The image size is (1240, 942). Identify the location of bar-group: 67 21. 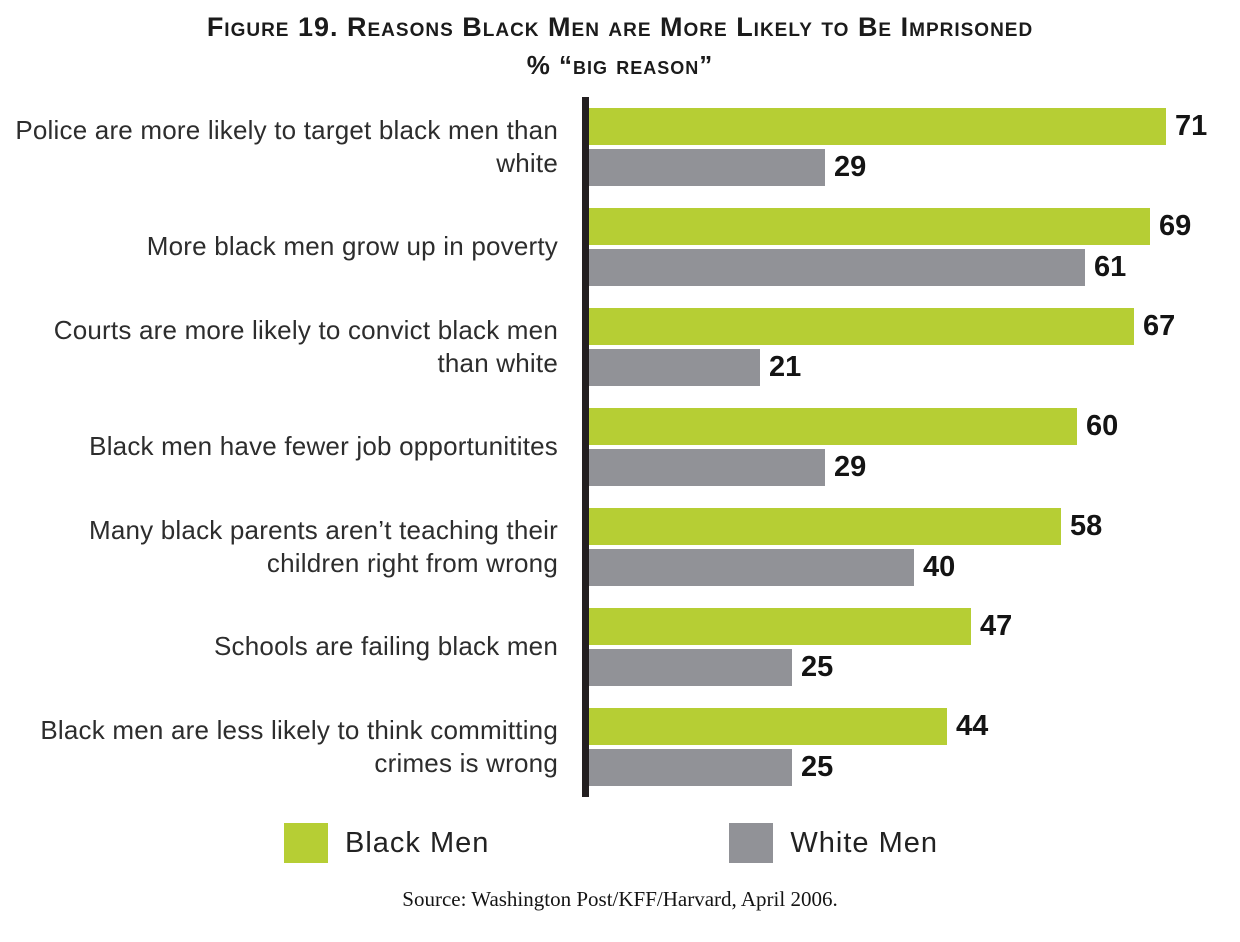
(911, 347).